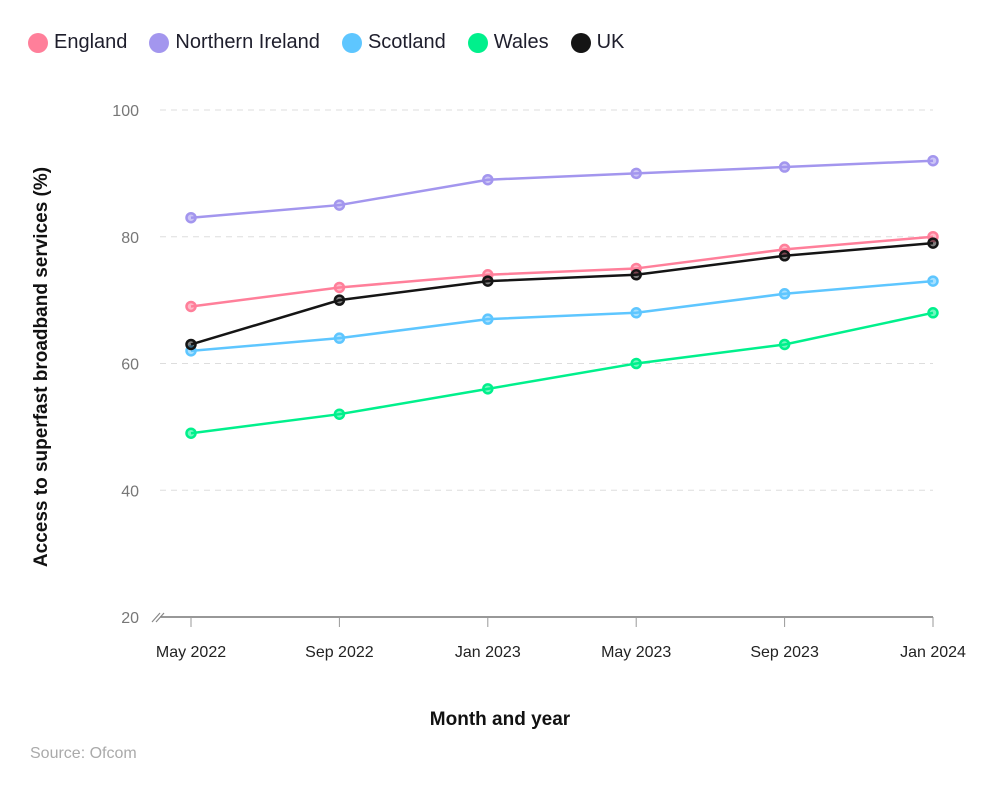 The image size is (1000, 790). I want to click on series-line-uk, so click(562, 293).